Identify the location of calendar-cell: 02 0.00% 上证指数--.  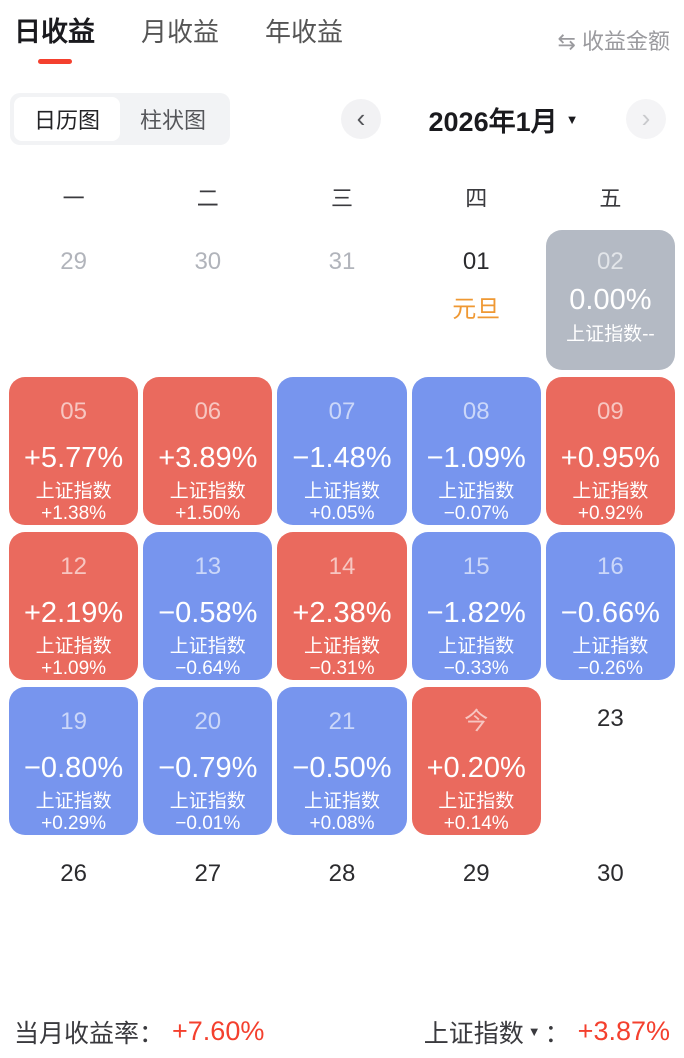
(610, 300).